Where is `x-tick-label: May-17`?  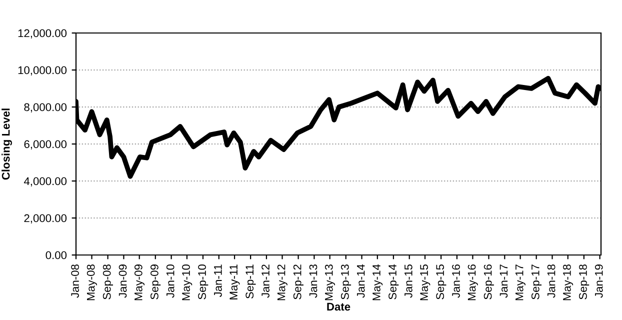
x-tick-label: May-17 is located at coordinates (521, 282).